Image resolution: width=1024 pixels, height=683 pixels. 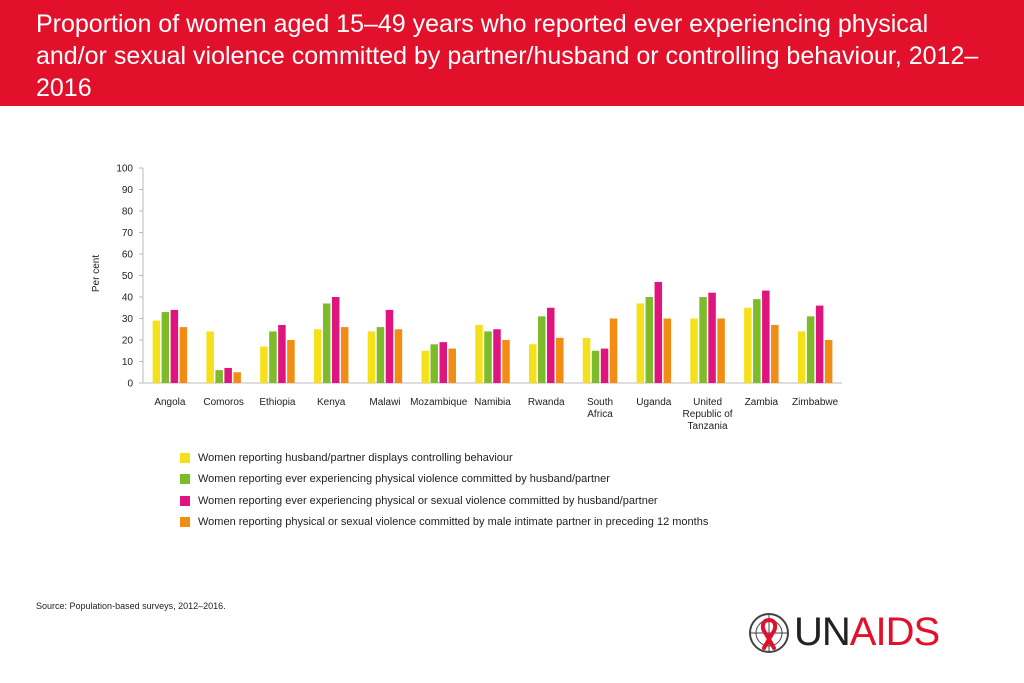 I want to click on x-category-label: United, so click(x=707, y=402).